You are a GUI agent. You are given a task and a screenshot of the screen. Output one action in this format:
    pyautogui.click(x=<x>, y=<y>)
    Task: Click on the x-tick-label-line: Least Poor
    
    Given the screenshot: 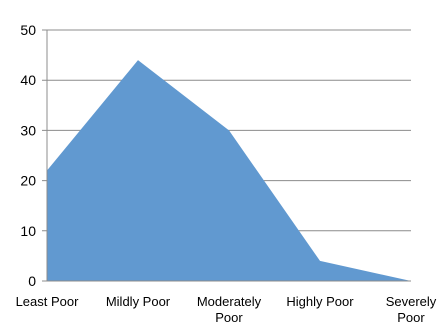 What is the action you would take?
    pyautogui.click(x=48, y=301)
    